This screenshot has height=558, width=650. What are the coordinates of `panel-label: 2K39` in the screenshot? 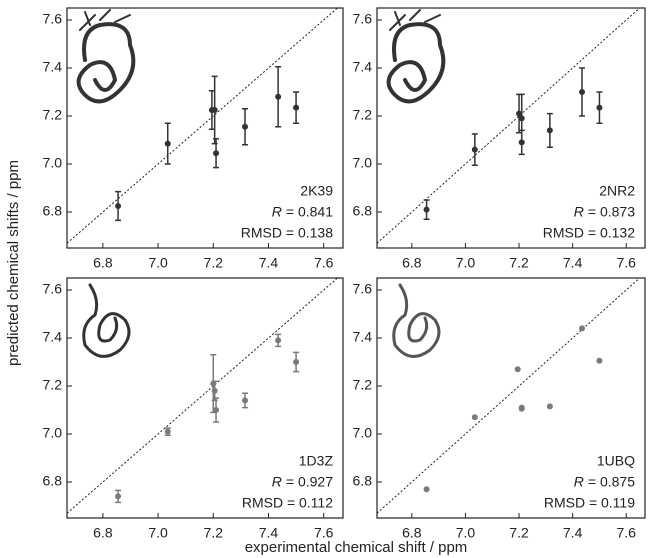 It's located at (316, 191).